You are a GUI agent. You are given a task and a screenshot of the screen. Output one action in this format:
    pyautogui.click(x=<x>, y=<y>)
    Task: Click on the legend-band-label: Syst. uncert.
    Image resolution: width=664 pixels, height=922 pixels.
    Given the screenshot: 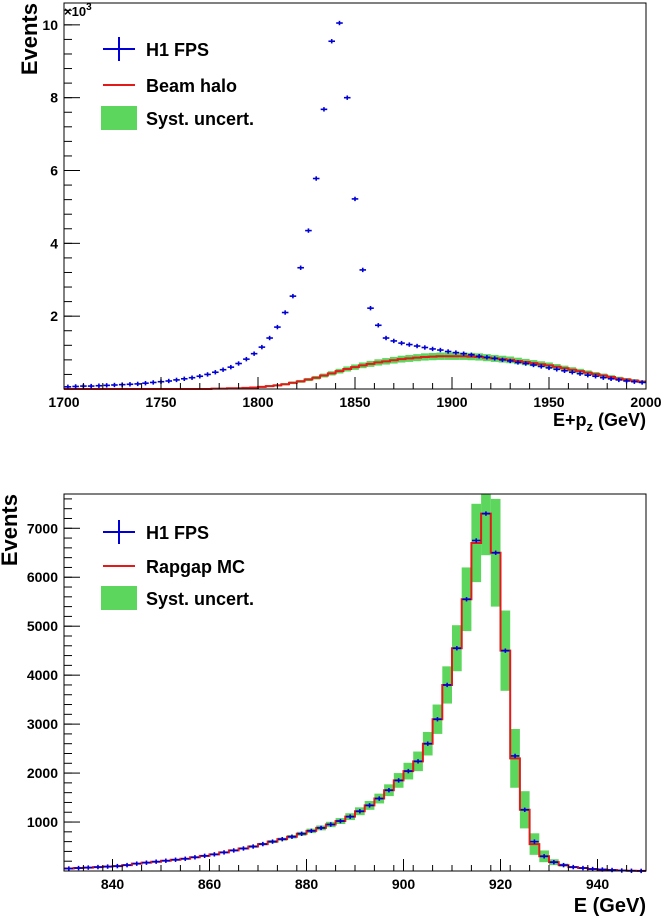 What is the action you would take?
    pyautogui.click(x=200, y=119)
    